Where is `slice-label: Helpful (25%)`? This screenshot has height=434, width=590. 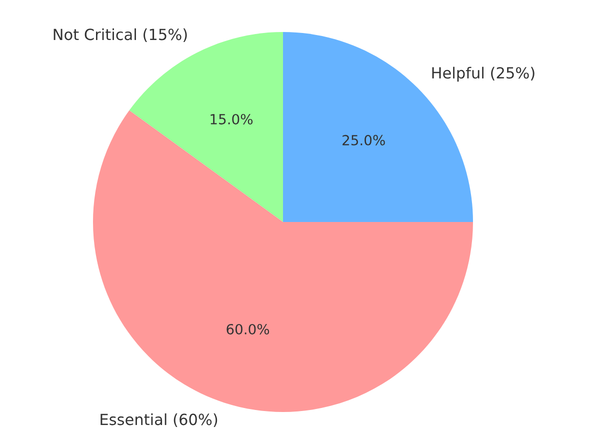
slice-label: Helpful (25%) is located at coordinates (483, 74).